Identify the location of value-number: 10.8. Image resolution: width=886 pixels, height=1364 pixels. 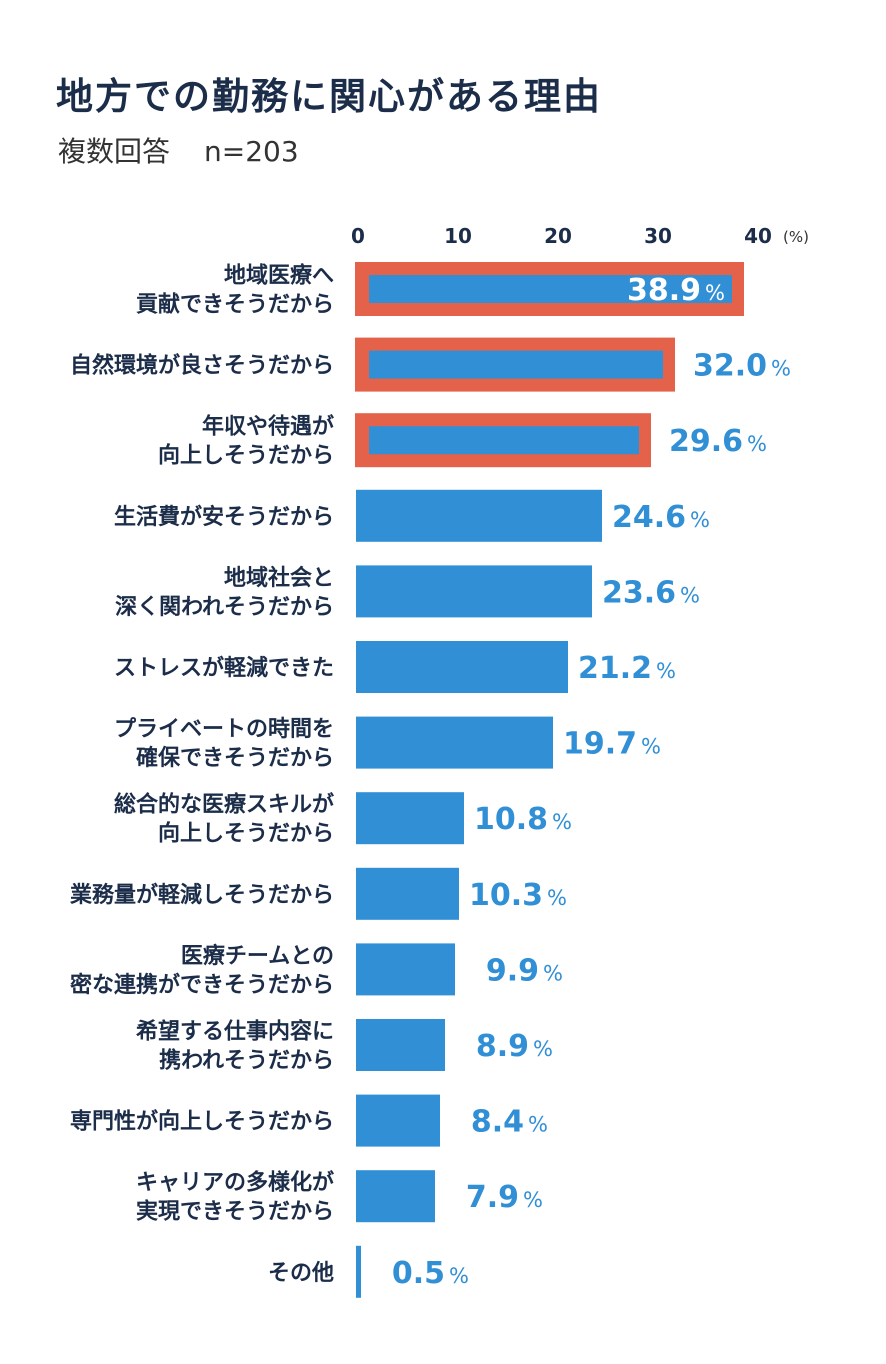
(511, 819).